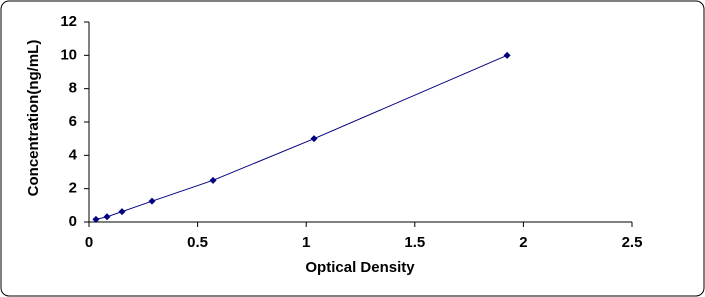 The height and width of the screenshot is (297, 705). I want to click on x-tick-label: 1.5, so click(414, 242).